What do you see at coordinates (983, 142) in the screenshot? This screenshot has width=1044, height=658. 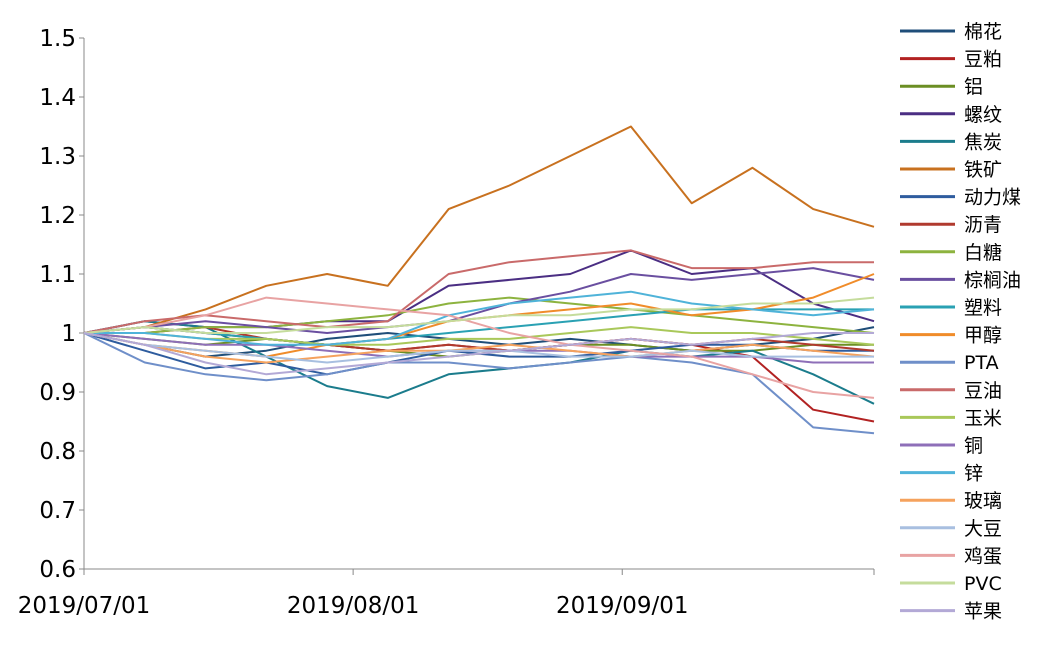 I see `legend-label: 焦炭` at bounding box center [983, 142].